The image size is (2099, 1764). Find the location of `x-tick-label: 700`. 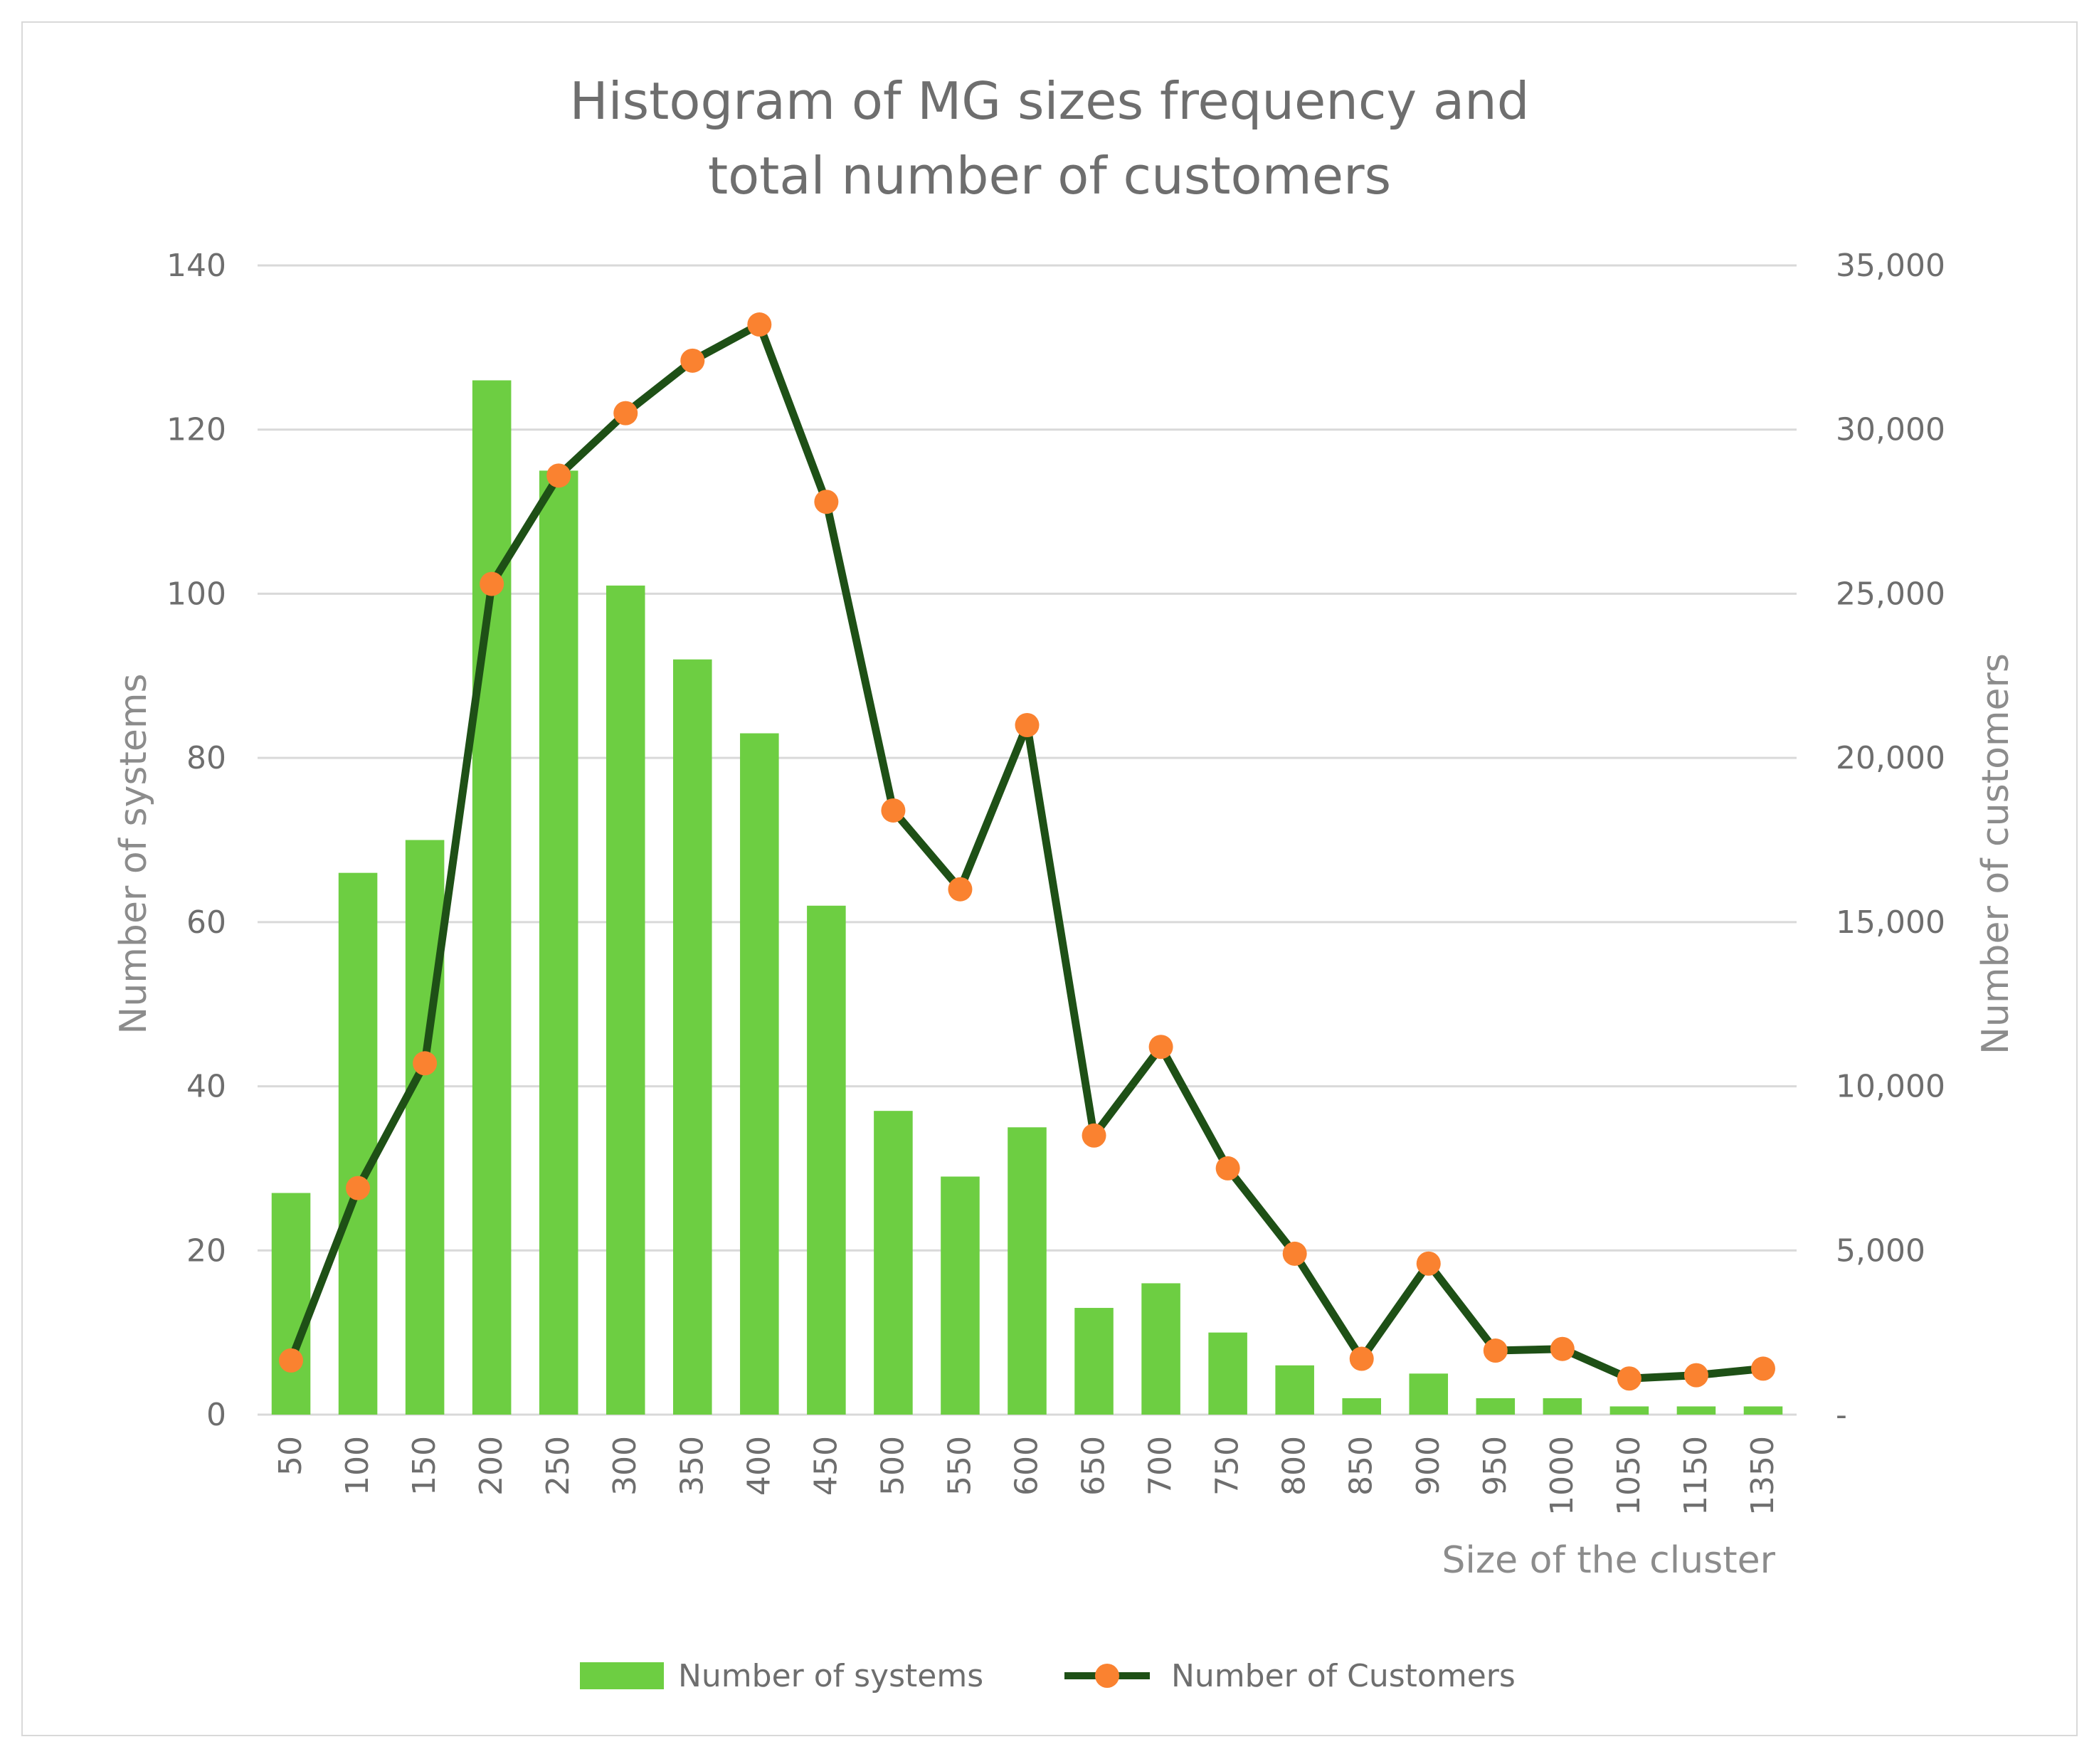

x-tick-label: 700 is located at coordinates (1161, 1466).